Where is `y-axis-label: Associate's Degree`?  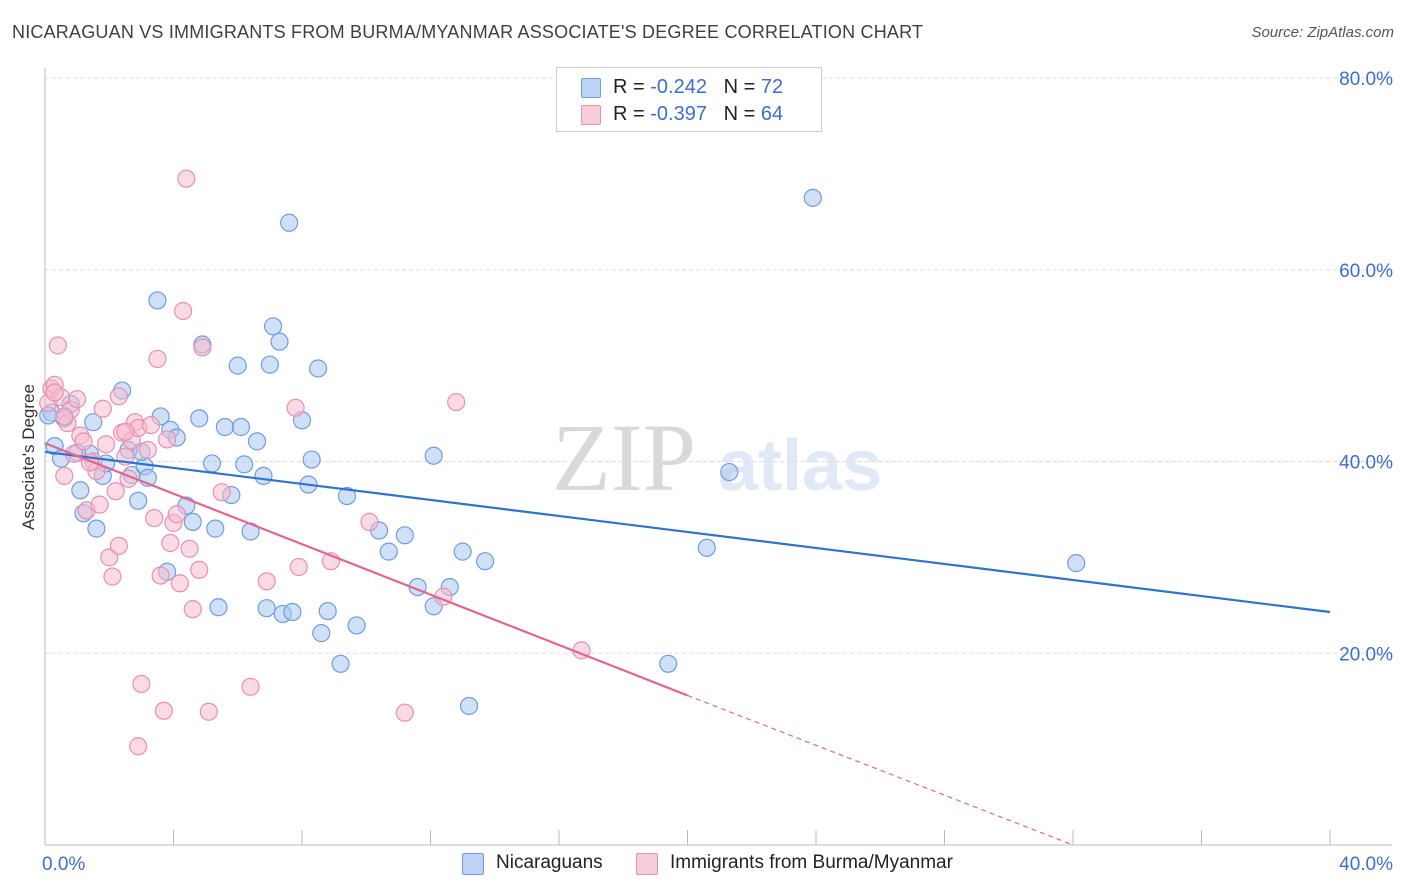
y-axis-label: Associate's Degree is located at coordinates (28, 457).